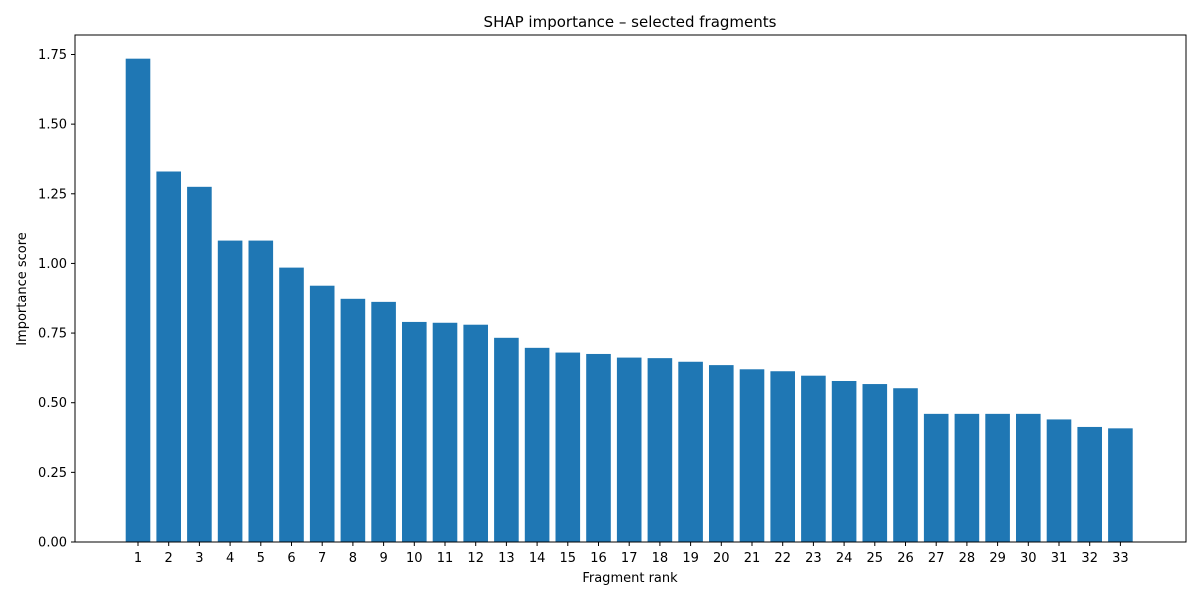  I want to click on x-tick-label-24: 24, so click(844, 558).